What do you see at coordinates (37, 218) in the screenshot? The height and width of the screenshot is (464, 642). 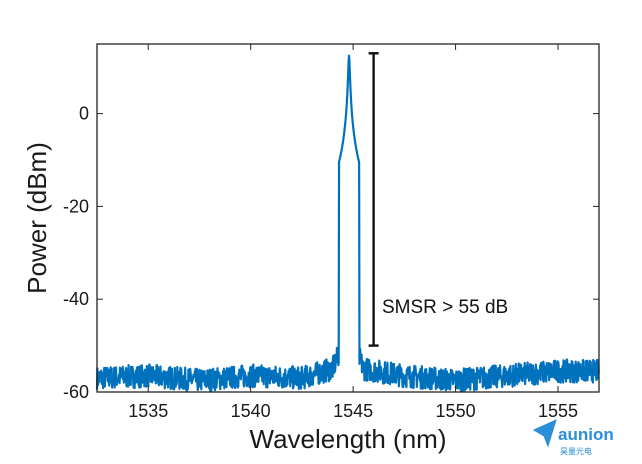 I see `y-axis-title: Power (dBm)` at bounding box center [37, 218].